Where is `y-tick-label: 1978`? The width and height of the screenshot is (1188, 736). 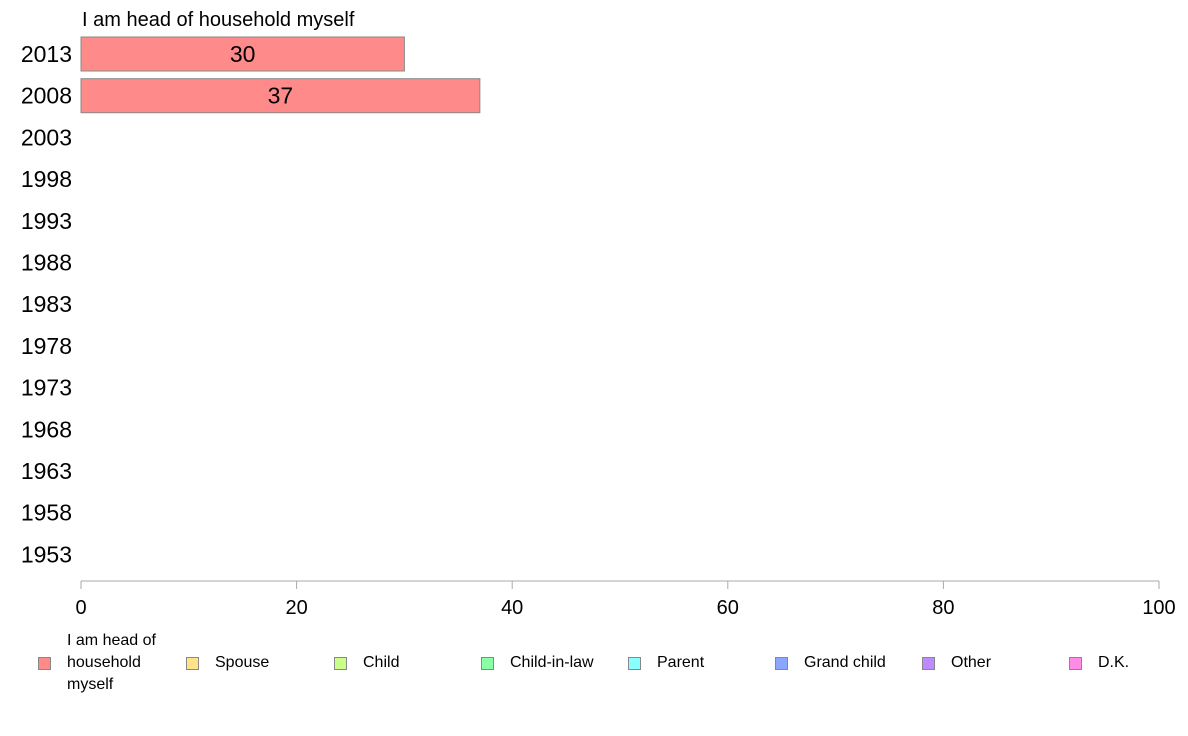
y-tick-label: 1978 is located at coordinates (46, 346).